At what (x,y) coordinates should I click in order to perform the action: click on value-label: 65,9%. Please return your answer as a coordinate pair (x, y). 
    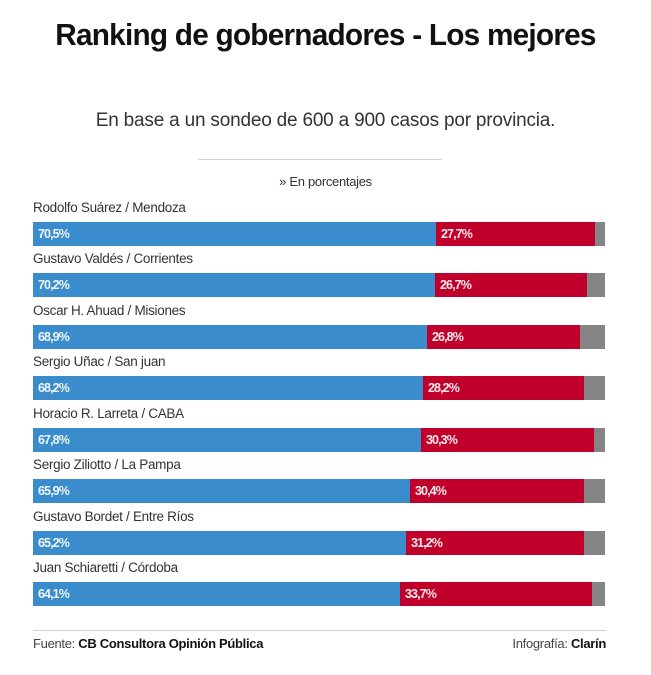
    Looking at the image, I should click on (54, 491).